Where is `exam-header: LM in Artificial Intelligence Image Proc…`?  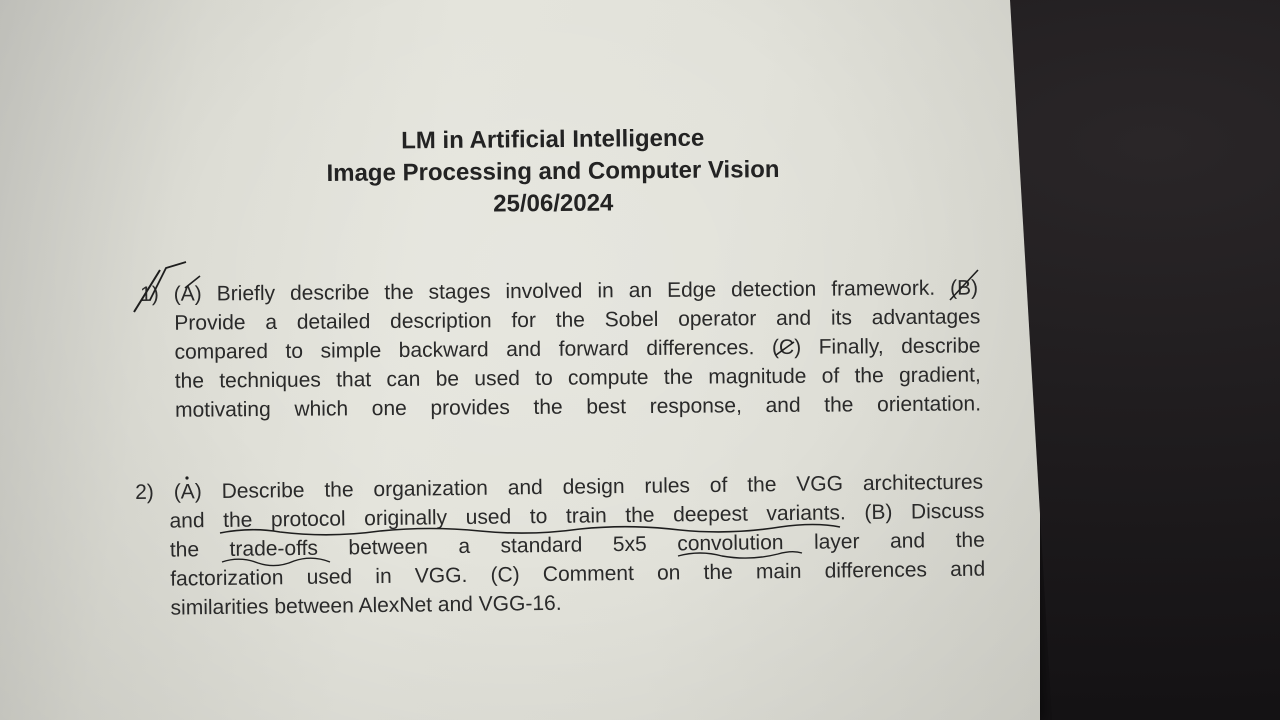
exam-header: LM in Artificial Intelligence Image Proc… is located at coordinates (553, 172).